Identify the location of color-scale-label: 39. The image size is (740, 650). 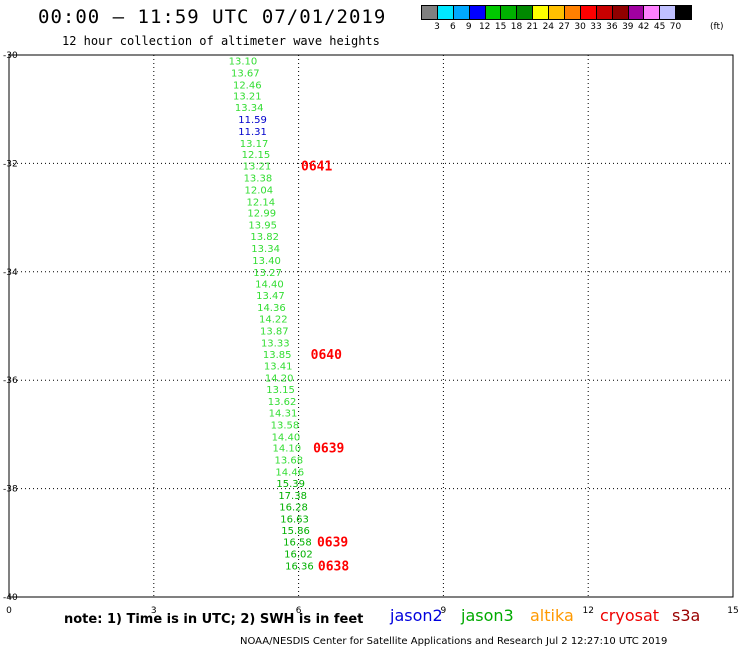
(628, 27).